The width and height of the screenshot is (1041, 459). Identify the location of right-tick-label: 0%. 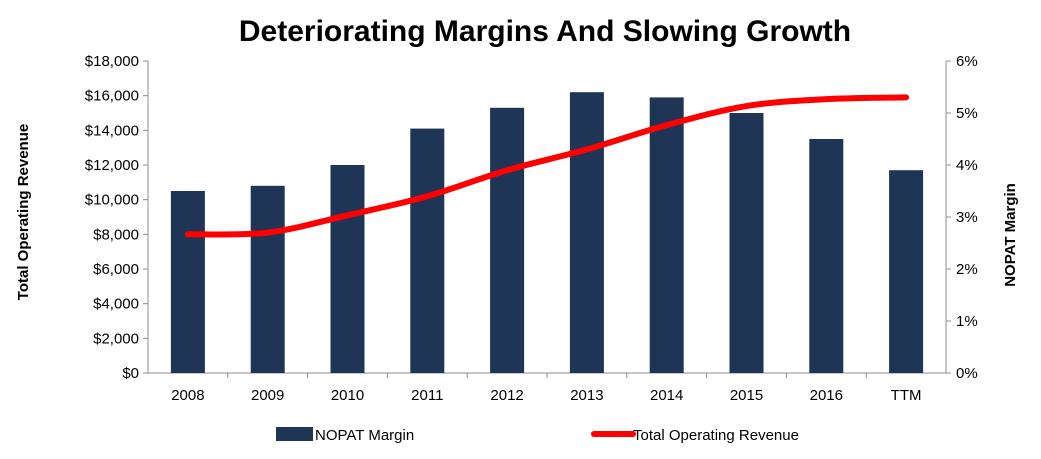
(967, 373).